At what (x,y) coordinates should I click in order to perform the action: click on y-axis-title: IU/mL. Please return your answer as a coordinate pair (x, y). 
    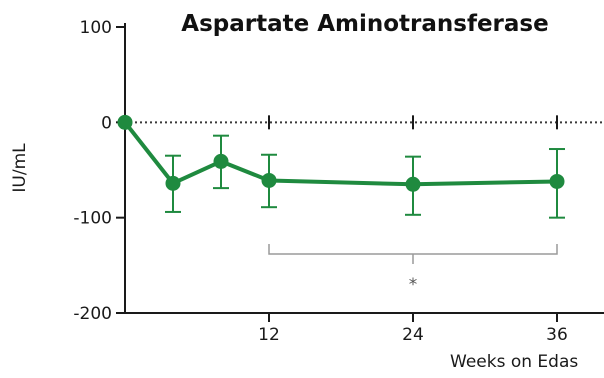
    Looking at the image, I should click on (20, 168).